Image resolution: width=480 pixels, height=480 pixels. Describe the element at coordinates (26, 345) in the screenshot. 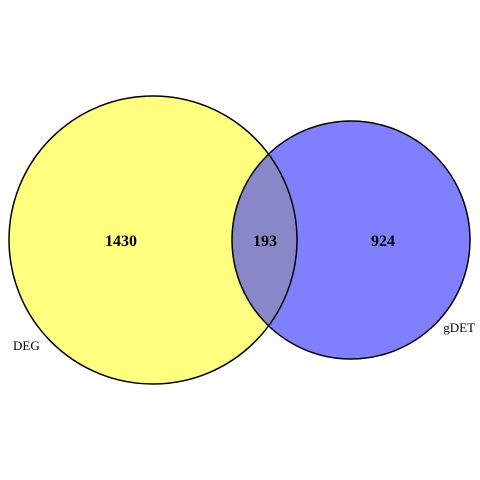

I see `set-label-deg: DEG` at that location.